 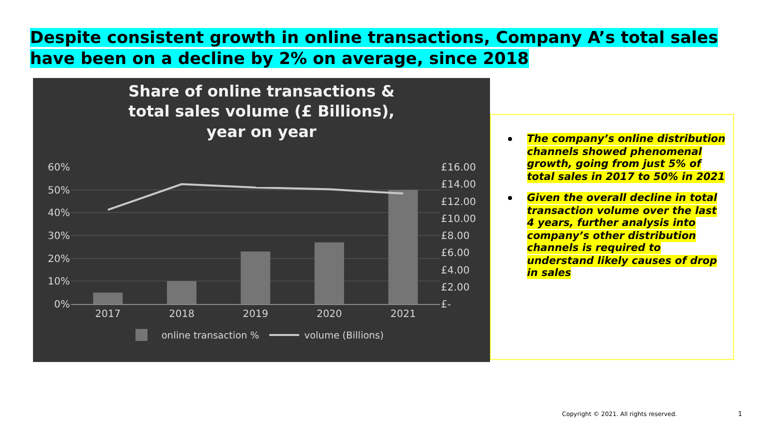 What do you see at coordinates (108, 314) in the screenshot?
I see `x-tick-label: 2017` at bounding box center [108, 314].